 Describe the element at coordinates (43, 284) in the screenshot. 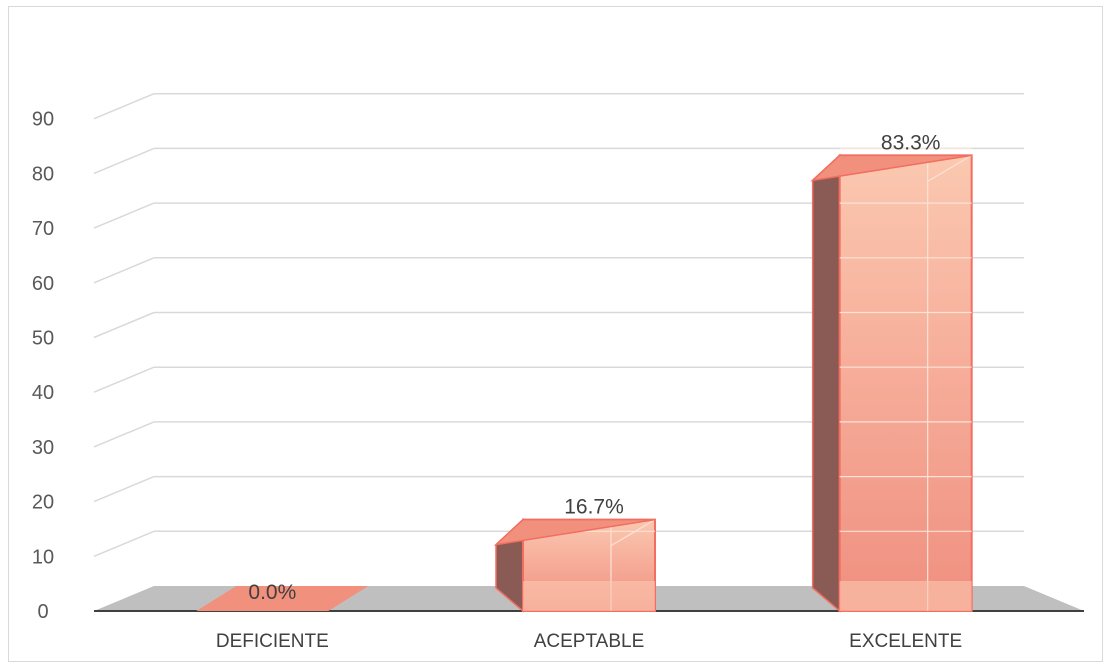

I see `y-tick-label: 60` at that location.